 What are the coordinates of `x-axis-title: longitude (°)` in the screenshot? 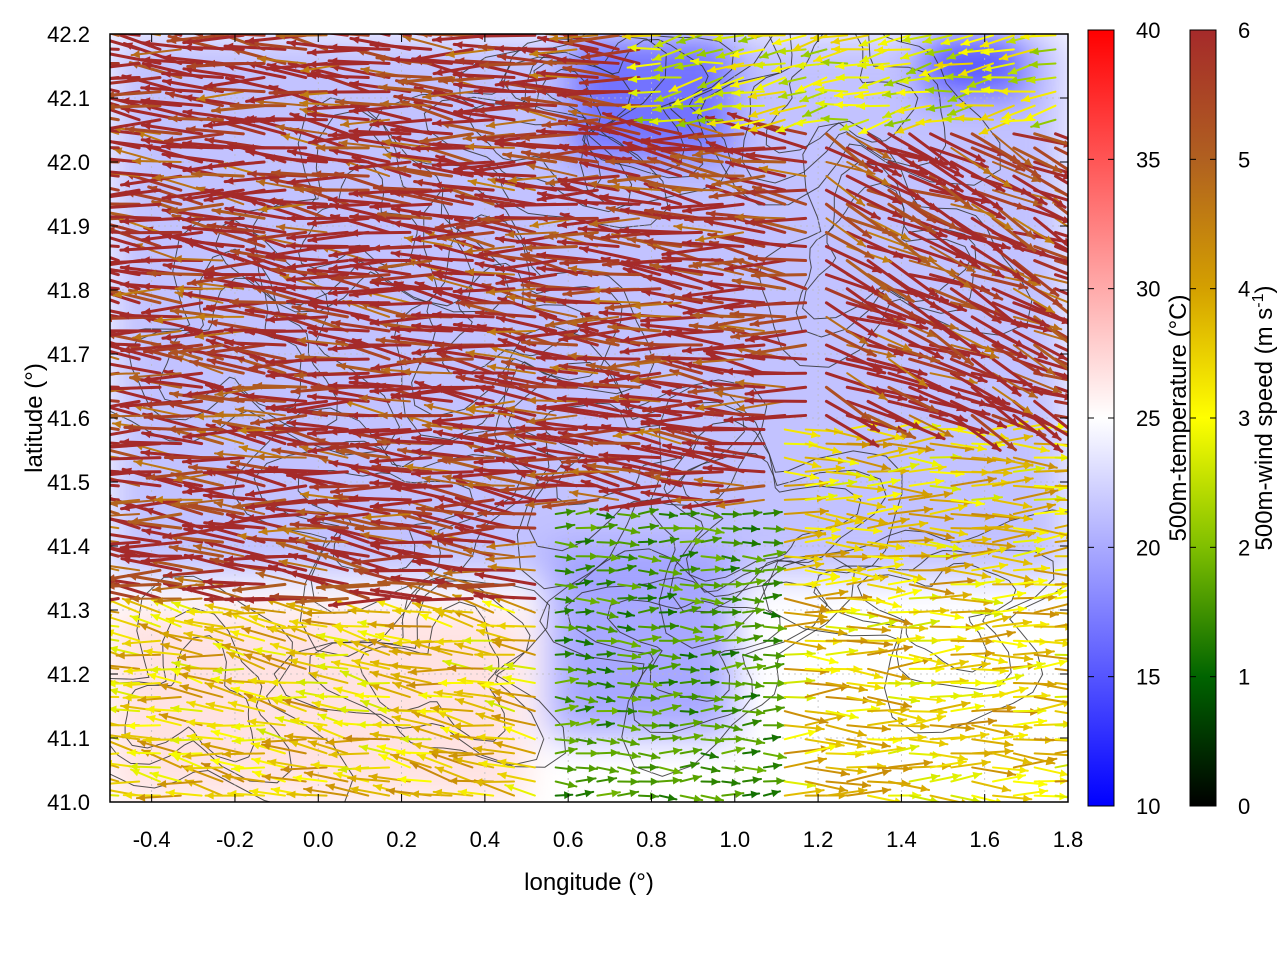 It's located at (589, 882).